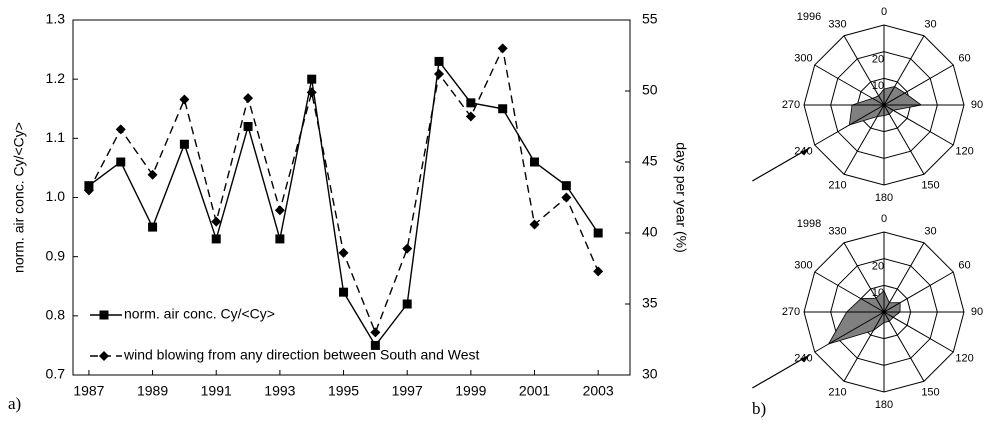 The image size is (985, 427). Describe the element at coordinates (681, 197) in the screenshot. I see `y2-axis-label: days per year (%)` at that location.